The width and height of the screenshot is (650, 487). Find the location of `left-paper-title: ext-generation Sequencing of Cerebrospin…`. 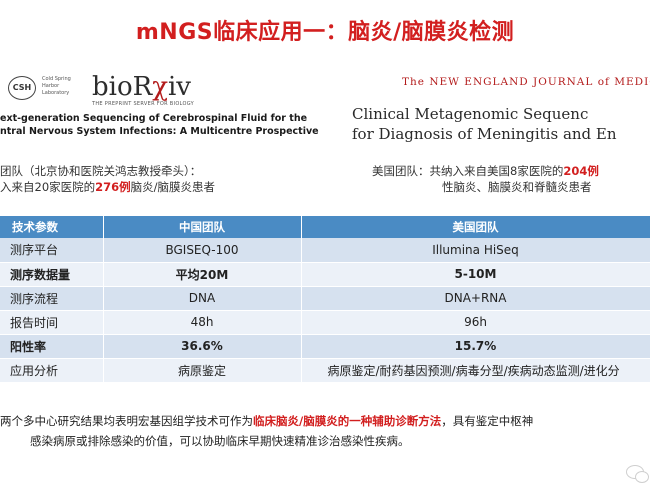

left-paper-title: ext-generation Sequencing of Cerebrospin… is located at coordinates (160, 125).